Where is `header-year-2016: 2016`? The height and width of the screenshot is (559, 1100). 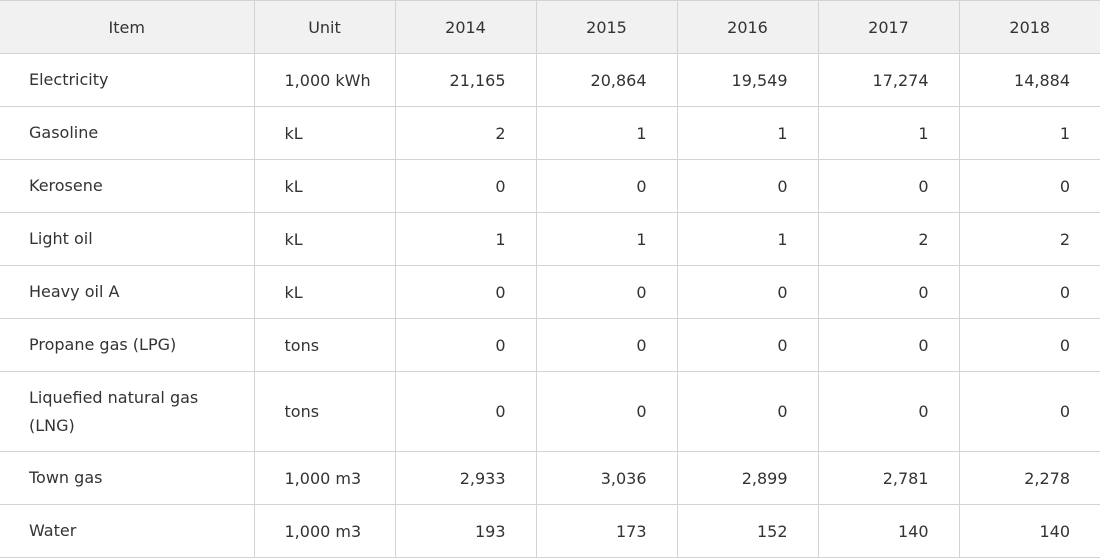
header-year-2016: 2016 is located at coordinates (747, 27).